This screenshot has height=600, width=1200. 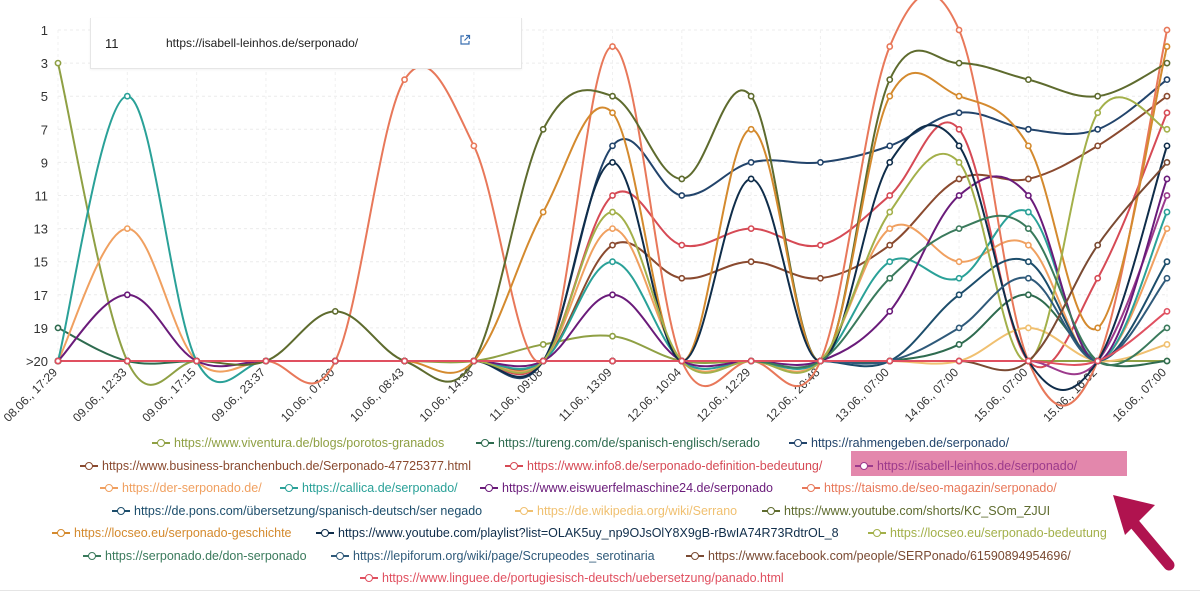 I want to click on tooltip-url: https://isabell-leinhos.de/serponado/, so click(x=262, y=43).